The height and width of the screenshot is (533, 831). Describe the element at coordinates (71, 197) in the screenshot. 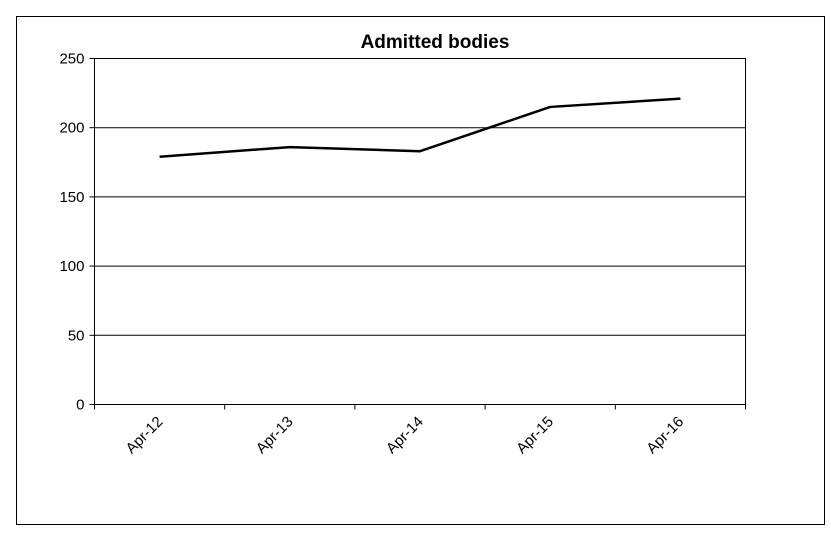

I see `y-tick-label: 150` at that location.